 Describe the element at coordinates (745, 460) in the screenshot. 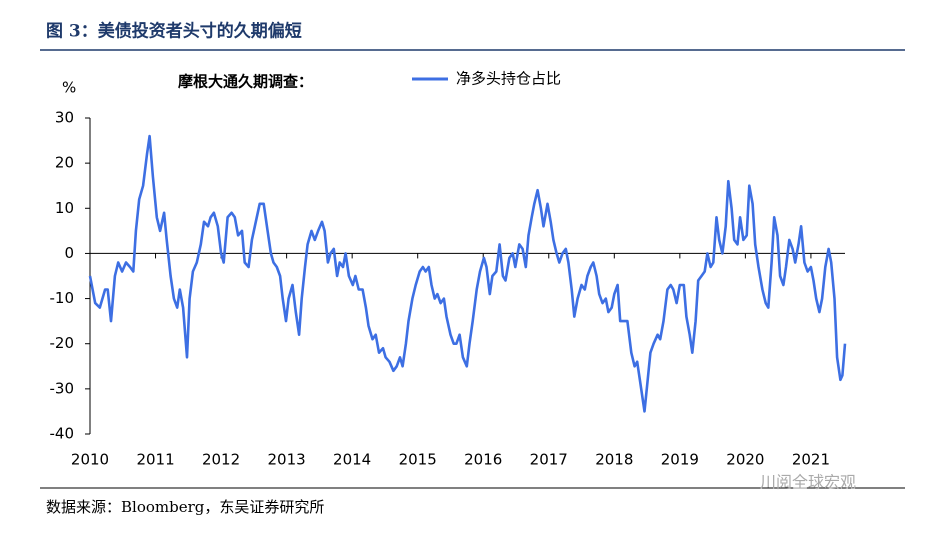

I see `x-tick-label: 2020` at that location.